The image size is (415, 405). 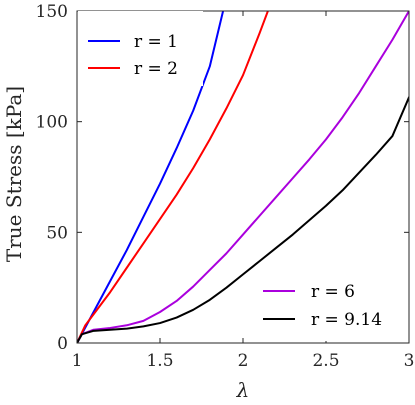 I want to click on legend-label-r6: r = 6, so click(x=333, y=292).